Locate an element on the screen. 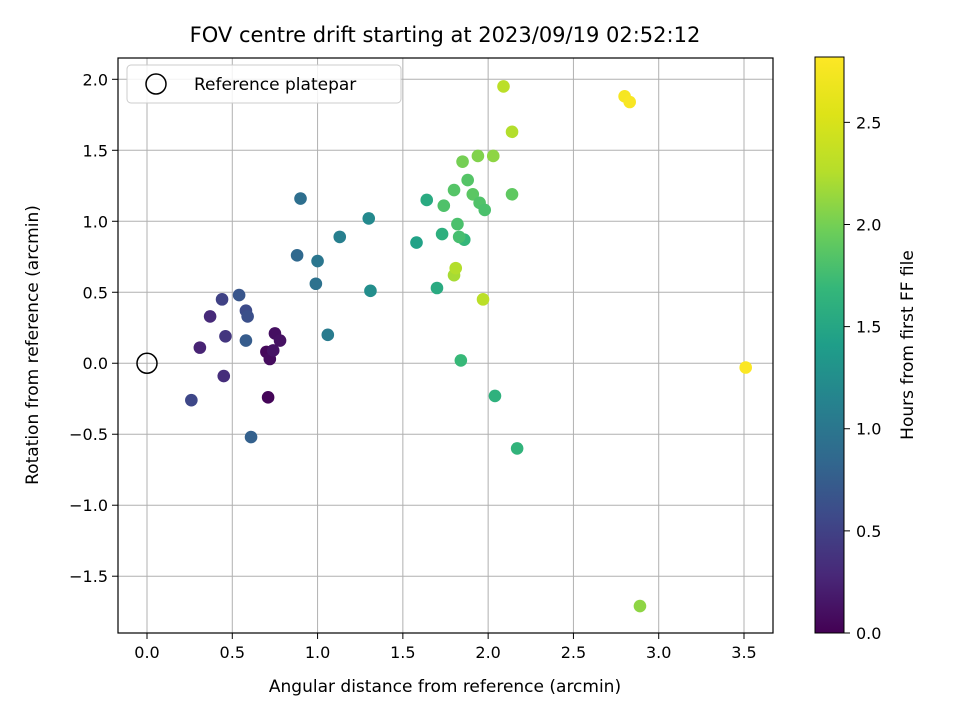 Image resolution: width=960 pixels, height=720 pixels. colorbar is located at coordinates (829, 345).